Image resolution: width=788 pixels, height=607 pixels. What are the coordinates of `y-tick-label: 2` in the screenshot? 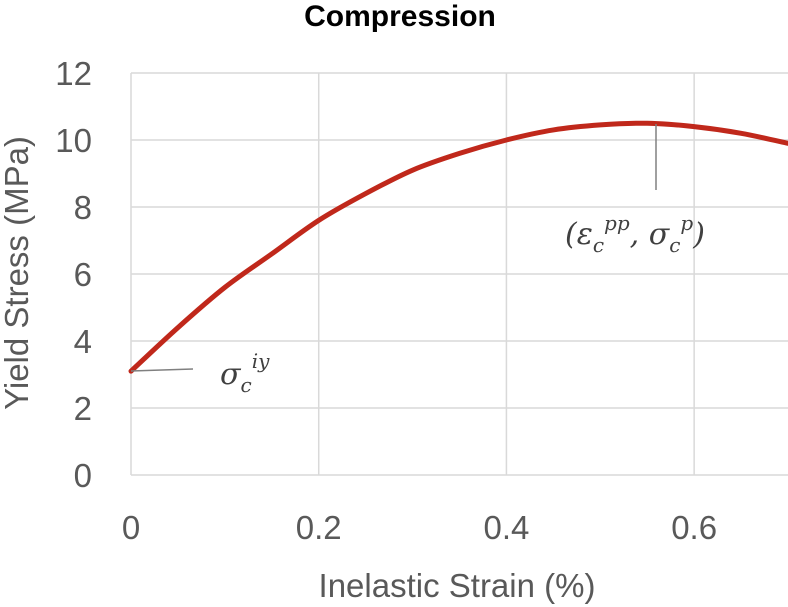 It's located at (83, 408).